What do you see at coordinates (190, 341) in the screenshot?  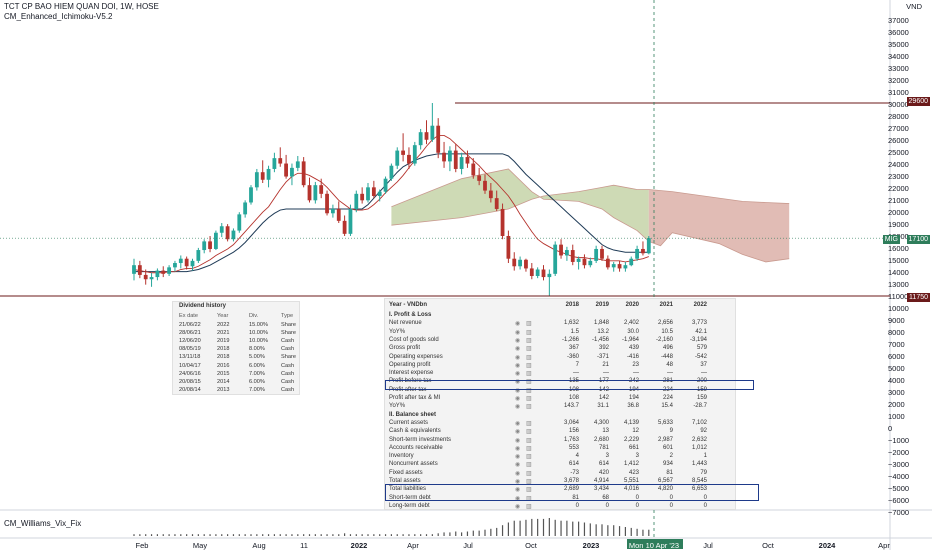 I see `dividend-cell: 12/06/20` at bounding box center [190, 341].